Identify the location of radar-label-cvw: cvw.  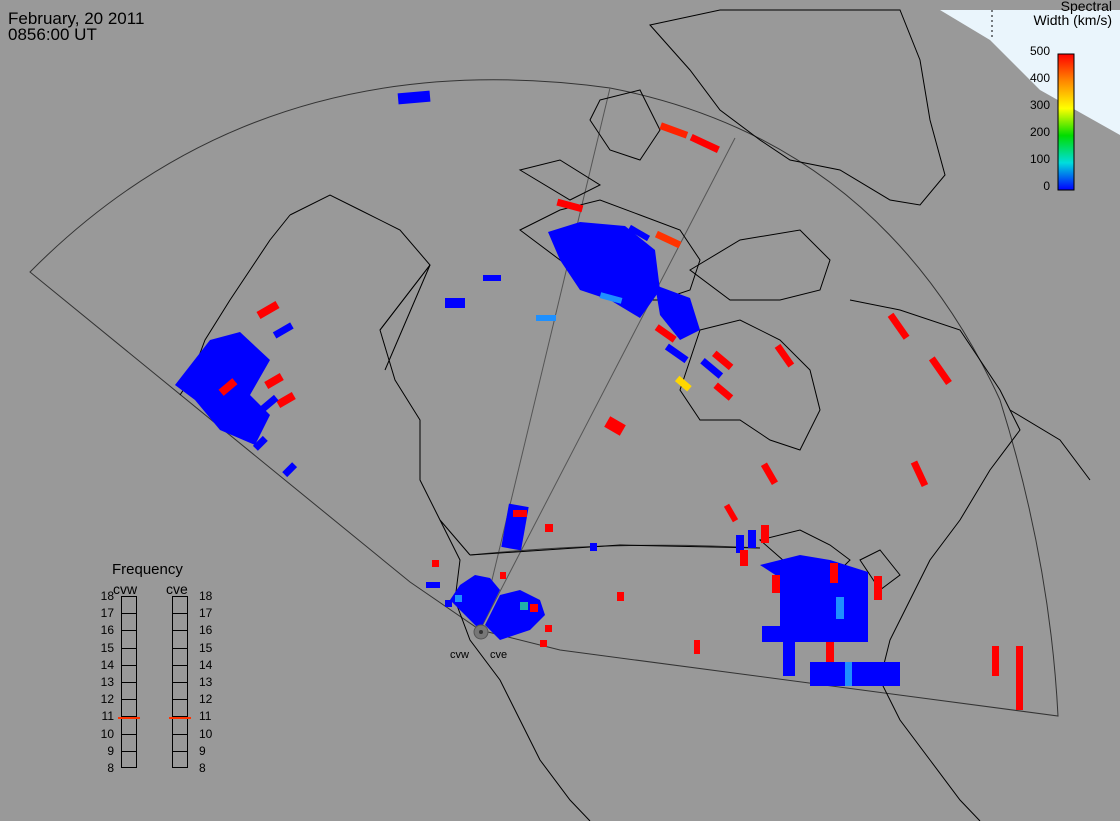
(459, 655).